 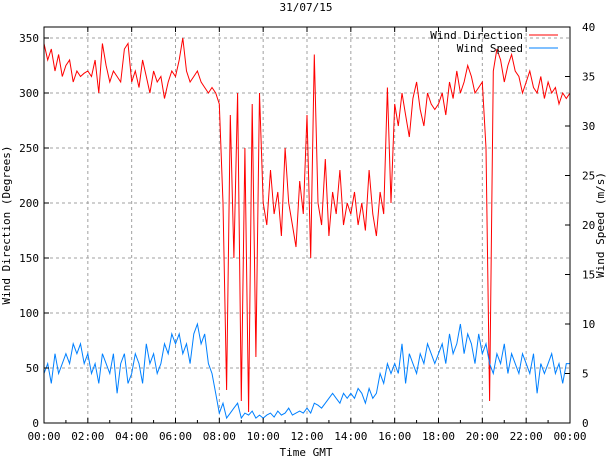 What do you see at coordinates (29, 148) in the screenshot?
I see `y-tick-label: 250` at bounding box center [29, 148].